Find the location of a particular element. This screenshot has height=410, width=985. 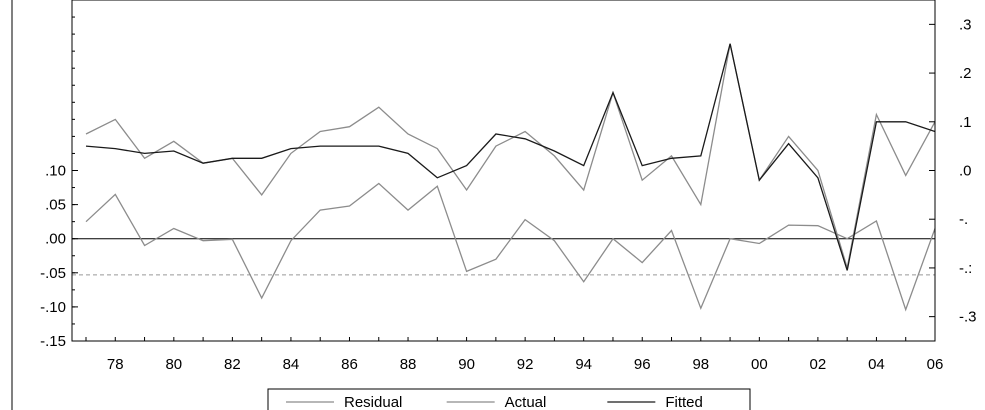

x-tick-label: 96 is located at coordinates (642, 364).